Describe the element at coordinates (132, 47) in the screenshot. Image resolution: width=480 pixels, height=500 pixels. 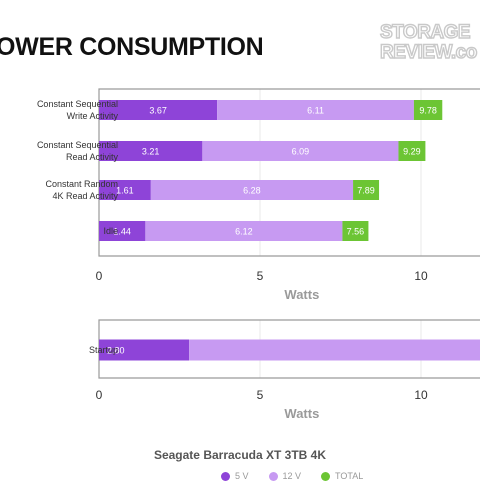
I see `page-title: OWER CONSUMPTION` at that location.